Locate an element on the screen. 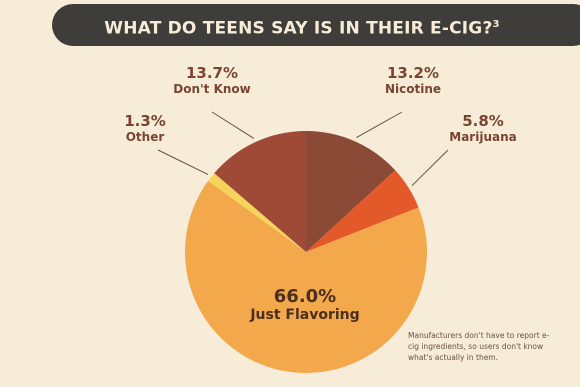  label-dont-know: 13.7% Don't Know is located at coordinates (212, 80).